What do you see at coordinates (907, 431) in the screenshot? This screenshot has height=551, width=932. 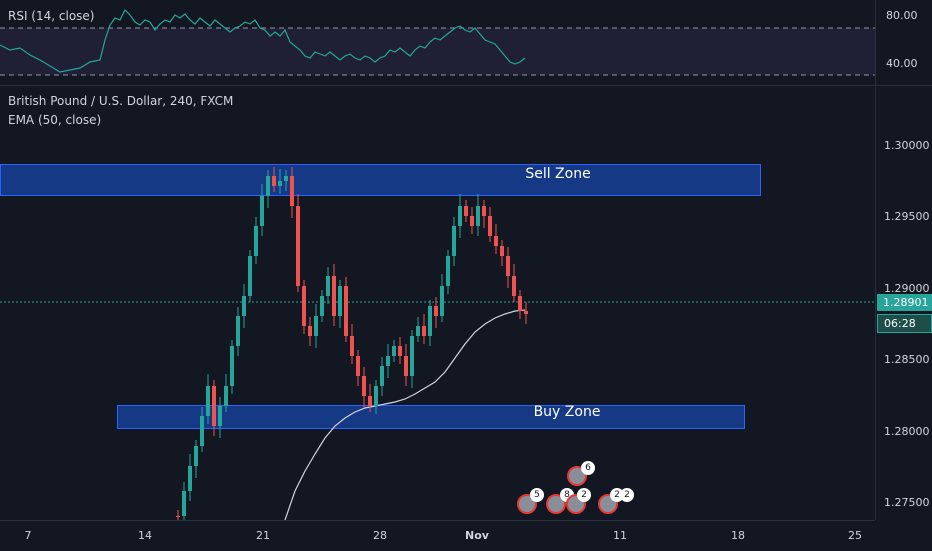 I see `price-label: 1.28000` at bounding box center [907, 431].